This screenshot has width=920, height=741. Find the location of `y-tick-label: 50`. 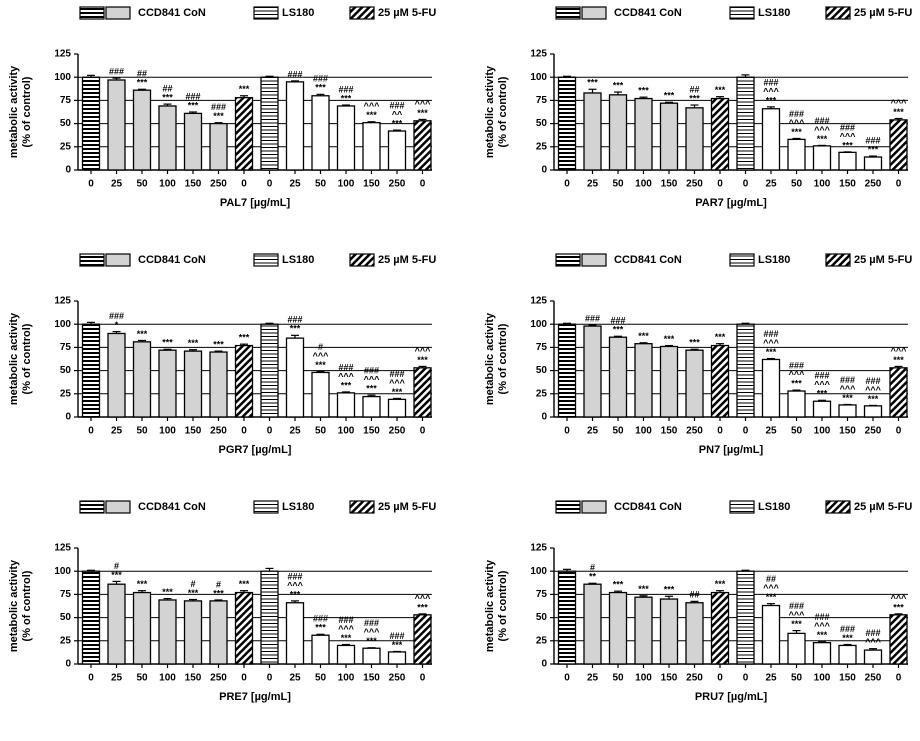

y-tick-label: 50 is located at coordinates (66, 370).